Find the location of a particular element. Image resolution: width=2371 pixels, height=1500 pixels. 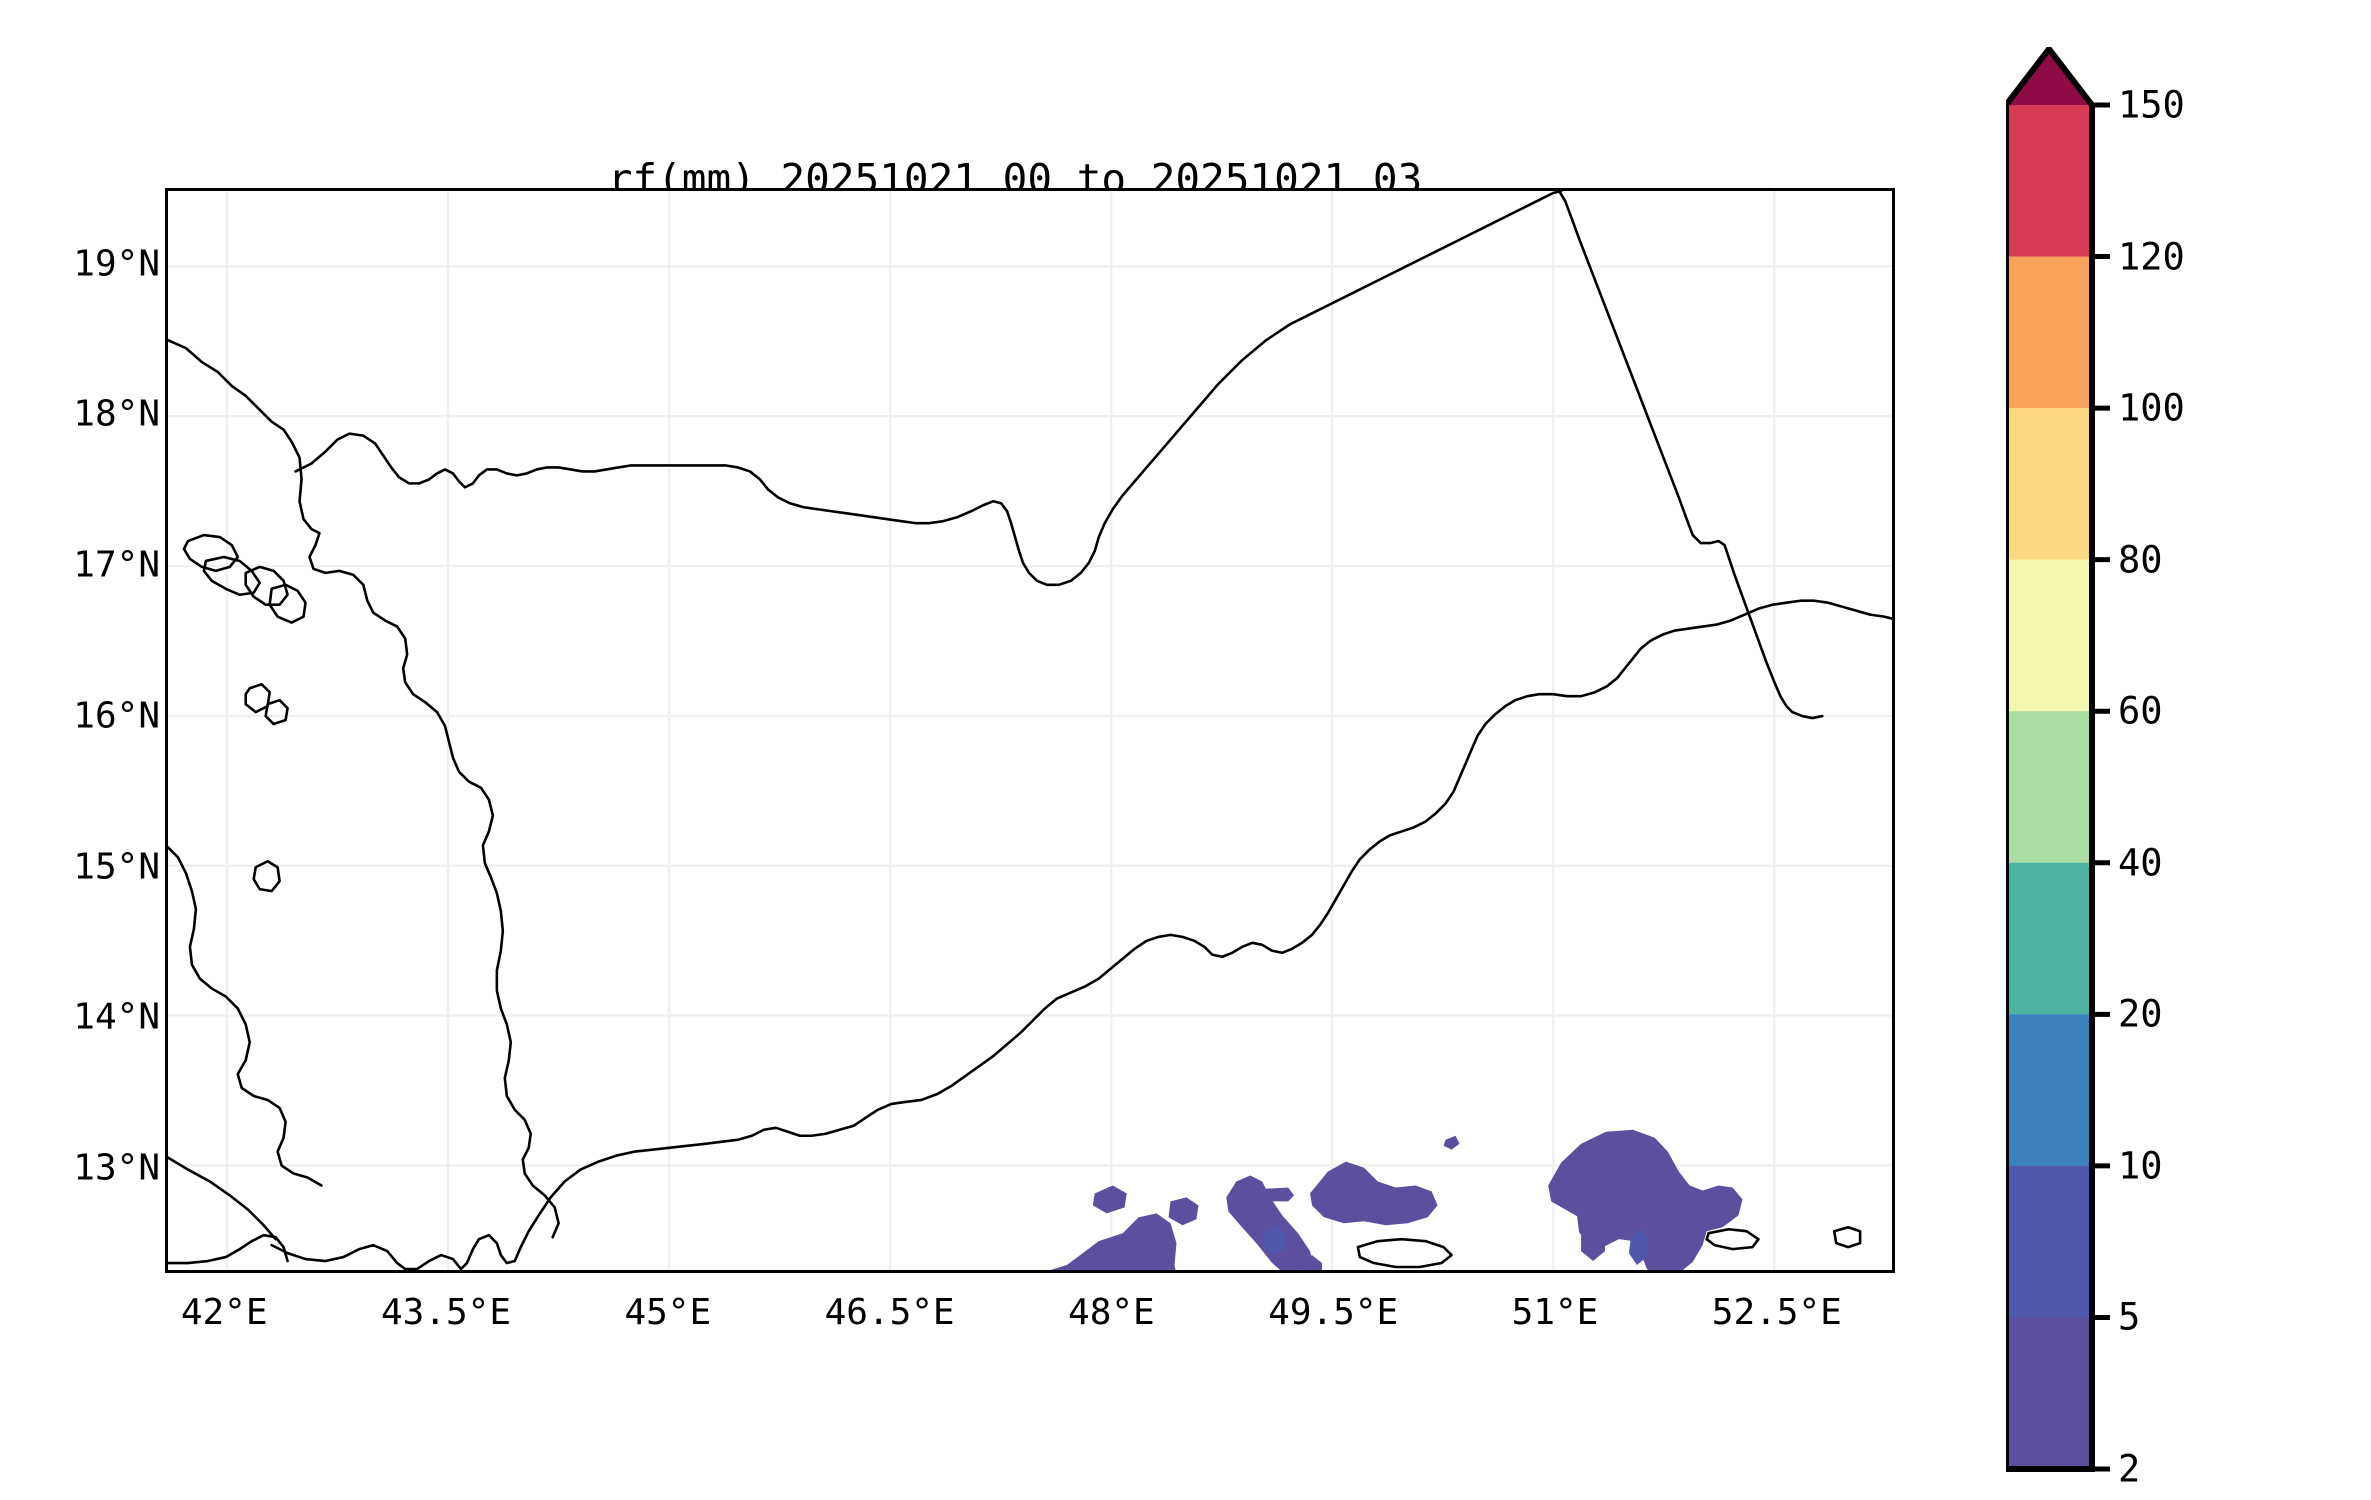

colorbar-outline is located at coordinates (2050, 759).